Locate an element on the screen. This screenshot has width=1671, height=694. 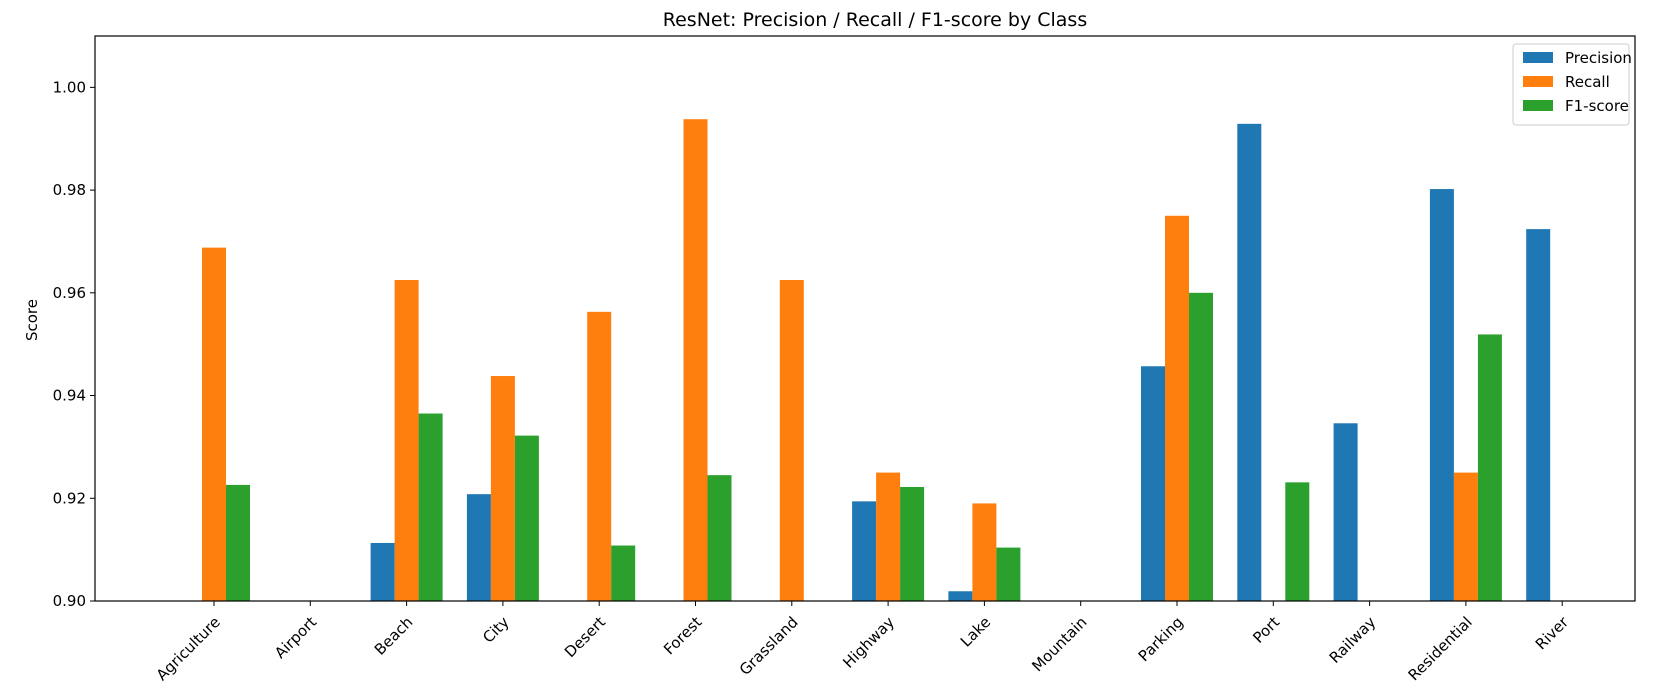
x-tick-label: Airport is located at coordinates (295, 637).